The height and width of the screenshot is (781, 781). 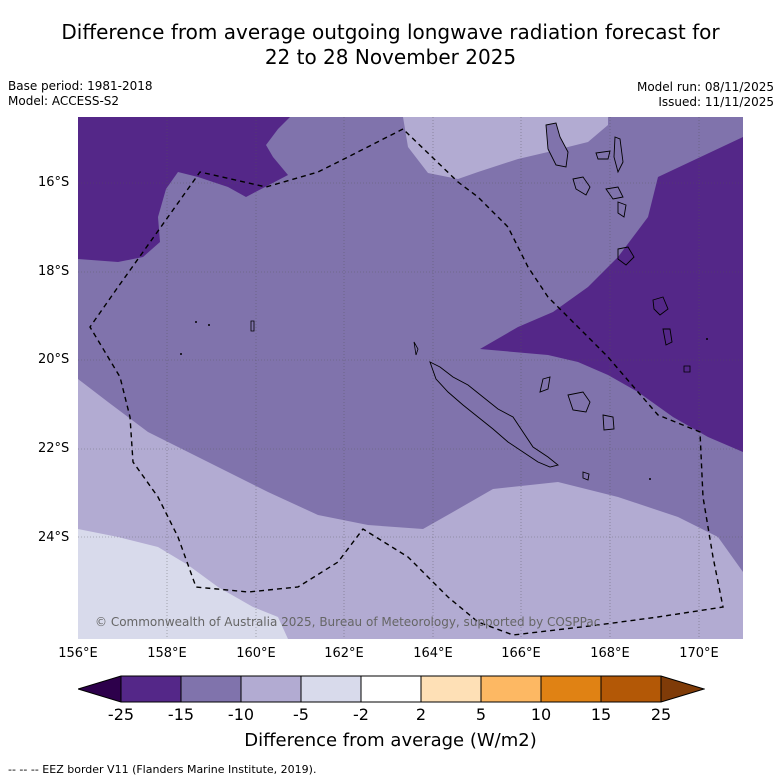 What do you see at coordinates (151, 689) in the screenshot?
I see `colorbar-swatch-minus25-minus15` at bounding box center [151, 689].